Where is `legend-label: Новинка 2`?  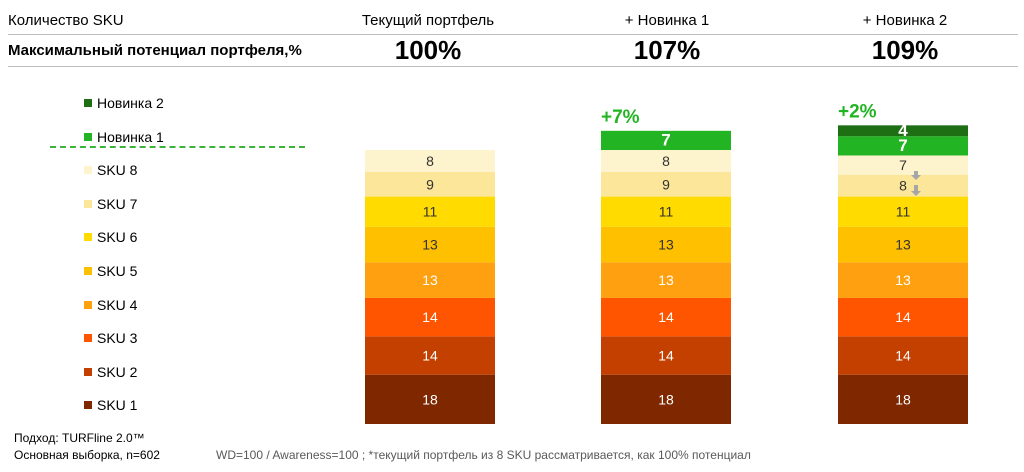
legend-label: Новинка 2 is located at coordinates (130, 103).